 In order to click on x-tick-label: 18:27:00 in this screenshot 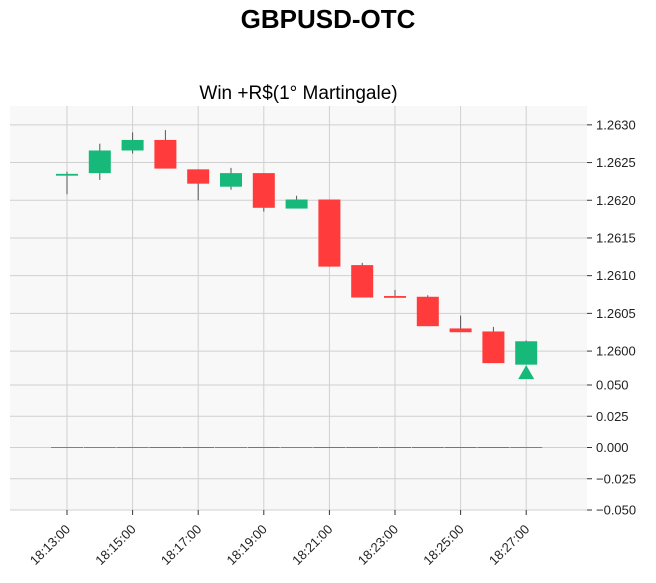, I will do `click(509, 545)`.